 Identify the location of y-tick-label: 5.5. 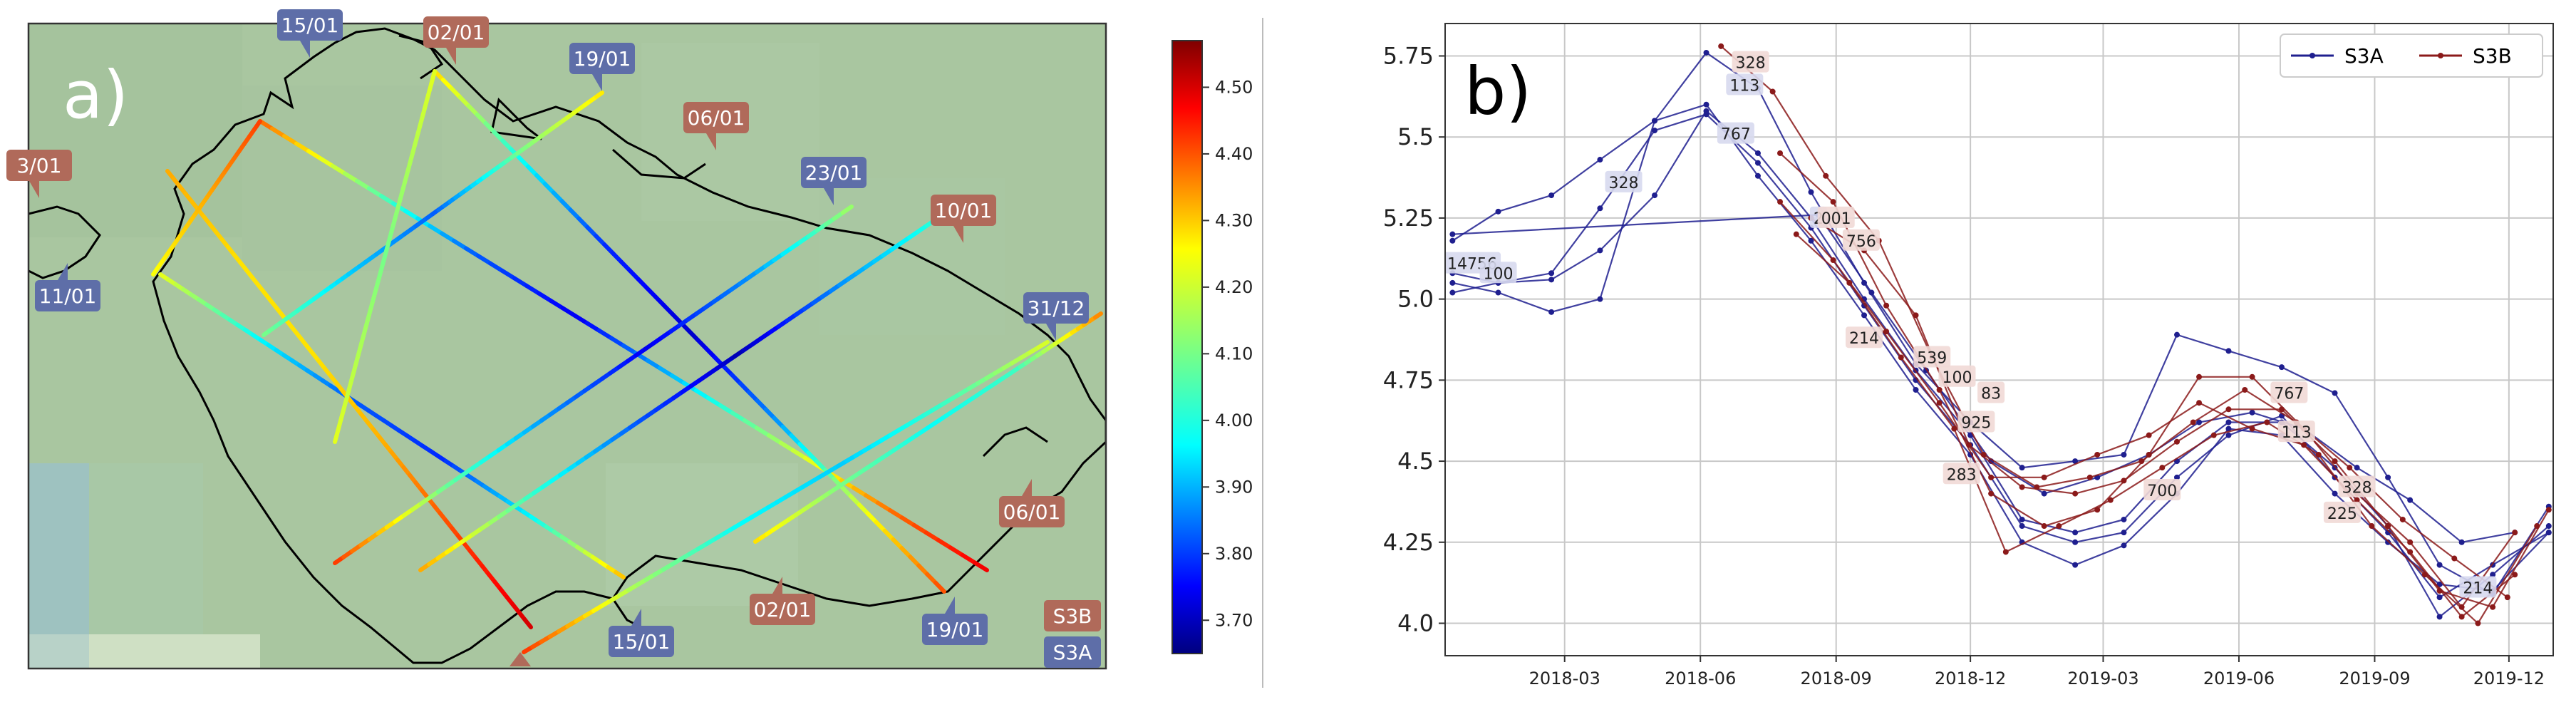
(1416, 136).